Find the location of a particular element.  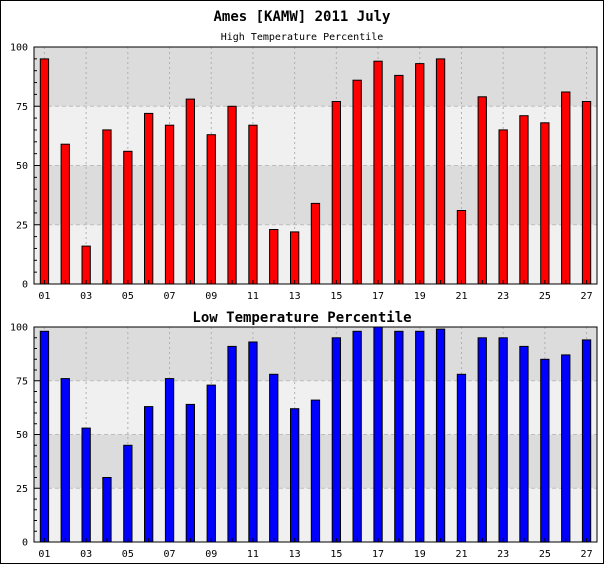

high-chart-subtitle: High Temperature Percentile is located at coordinates (302, 37).